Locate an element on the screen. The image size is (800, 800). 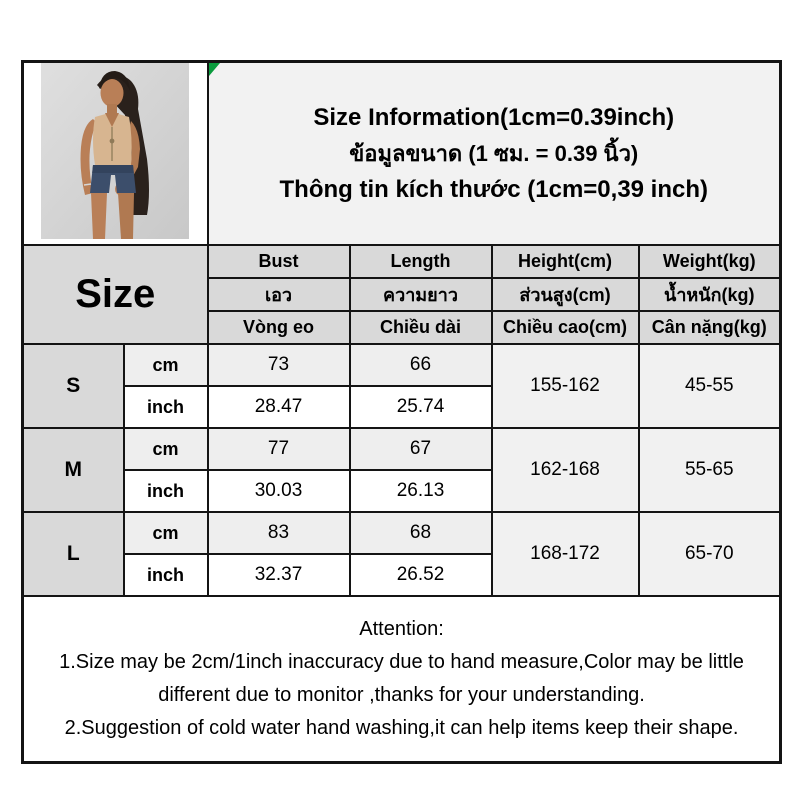
col-weight-en: Weight(kg) is located at coordinates (709, 261).